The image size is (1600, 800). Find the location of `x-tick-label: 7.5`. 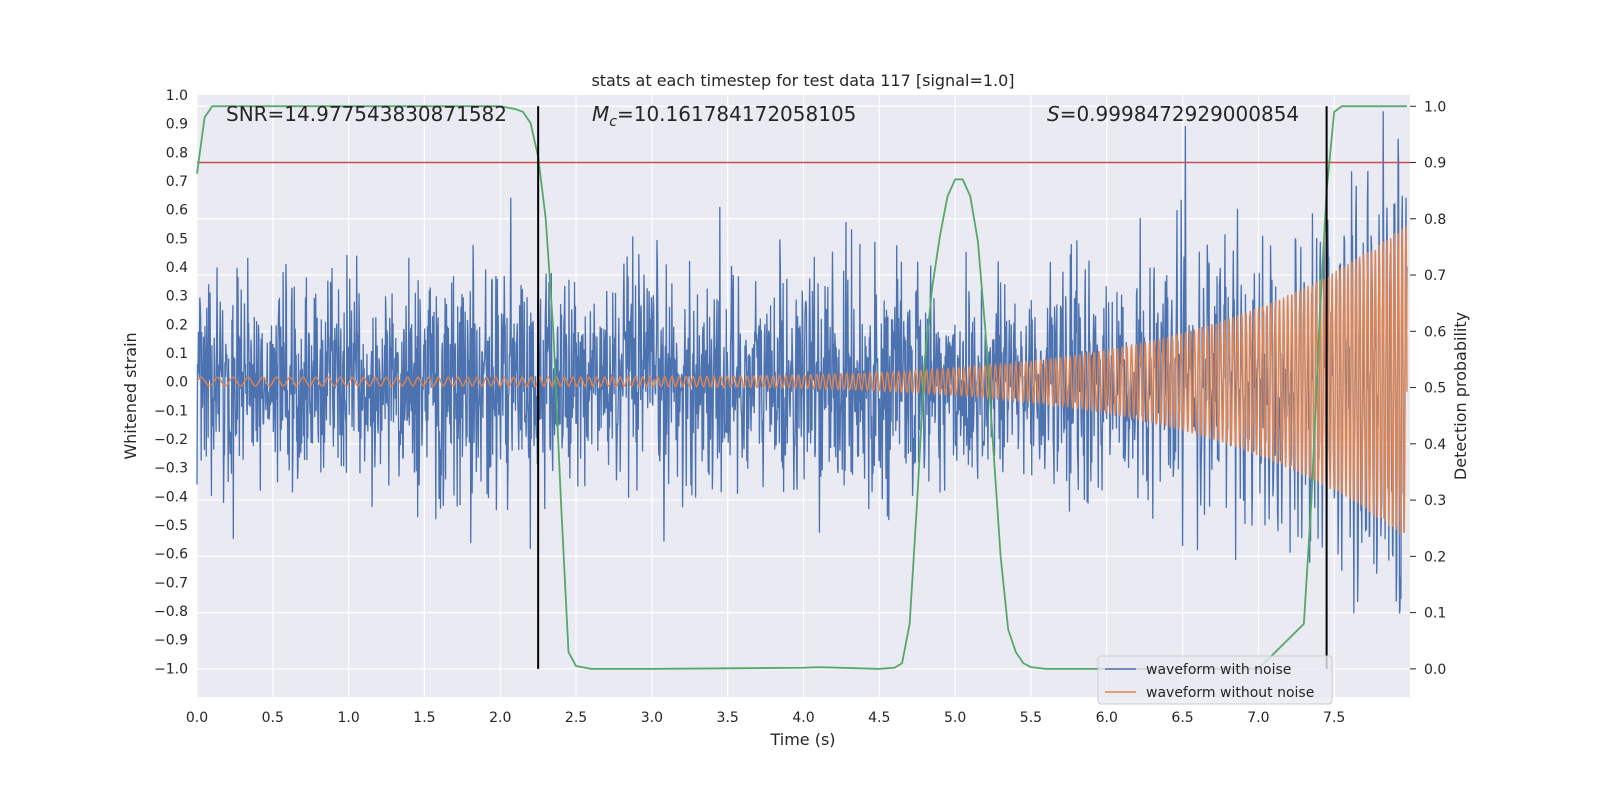

x-tick-label: 7.5 is located at coordinates (1334, 718).